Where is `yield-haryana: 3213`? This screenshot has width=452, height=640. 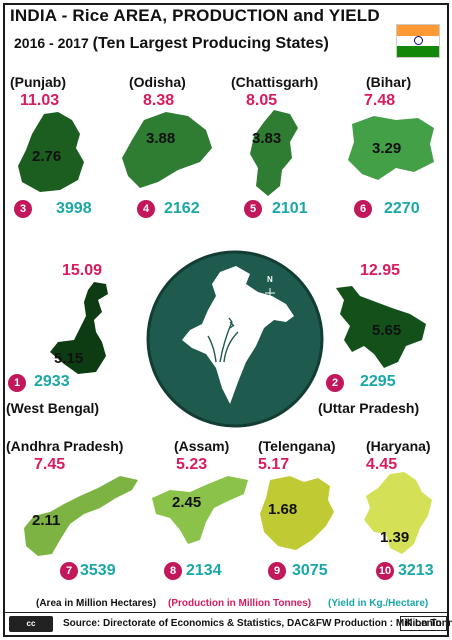 yield-haryana: 3213 is located at coordinates (416, 570).